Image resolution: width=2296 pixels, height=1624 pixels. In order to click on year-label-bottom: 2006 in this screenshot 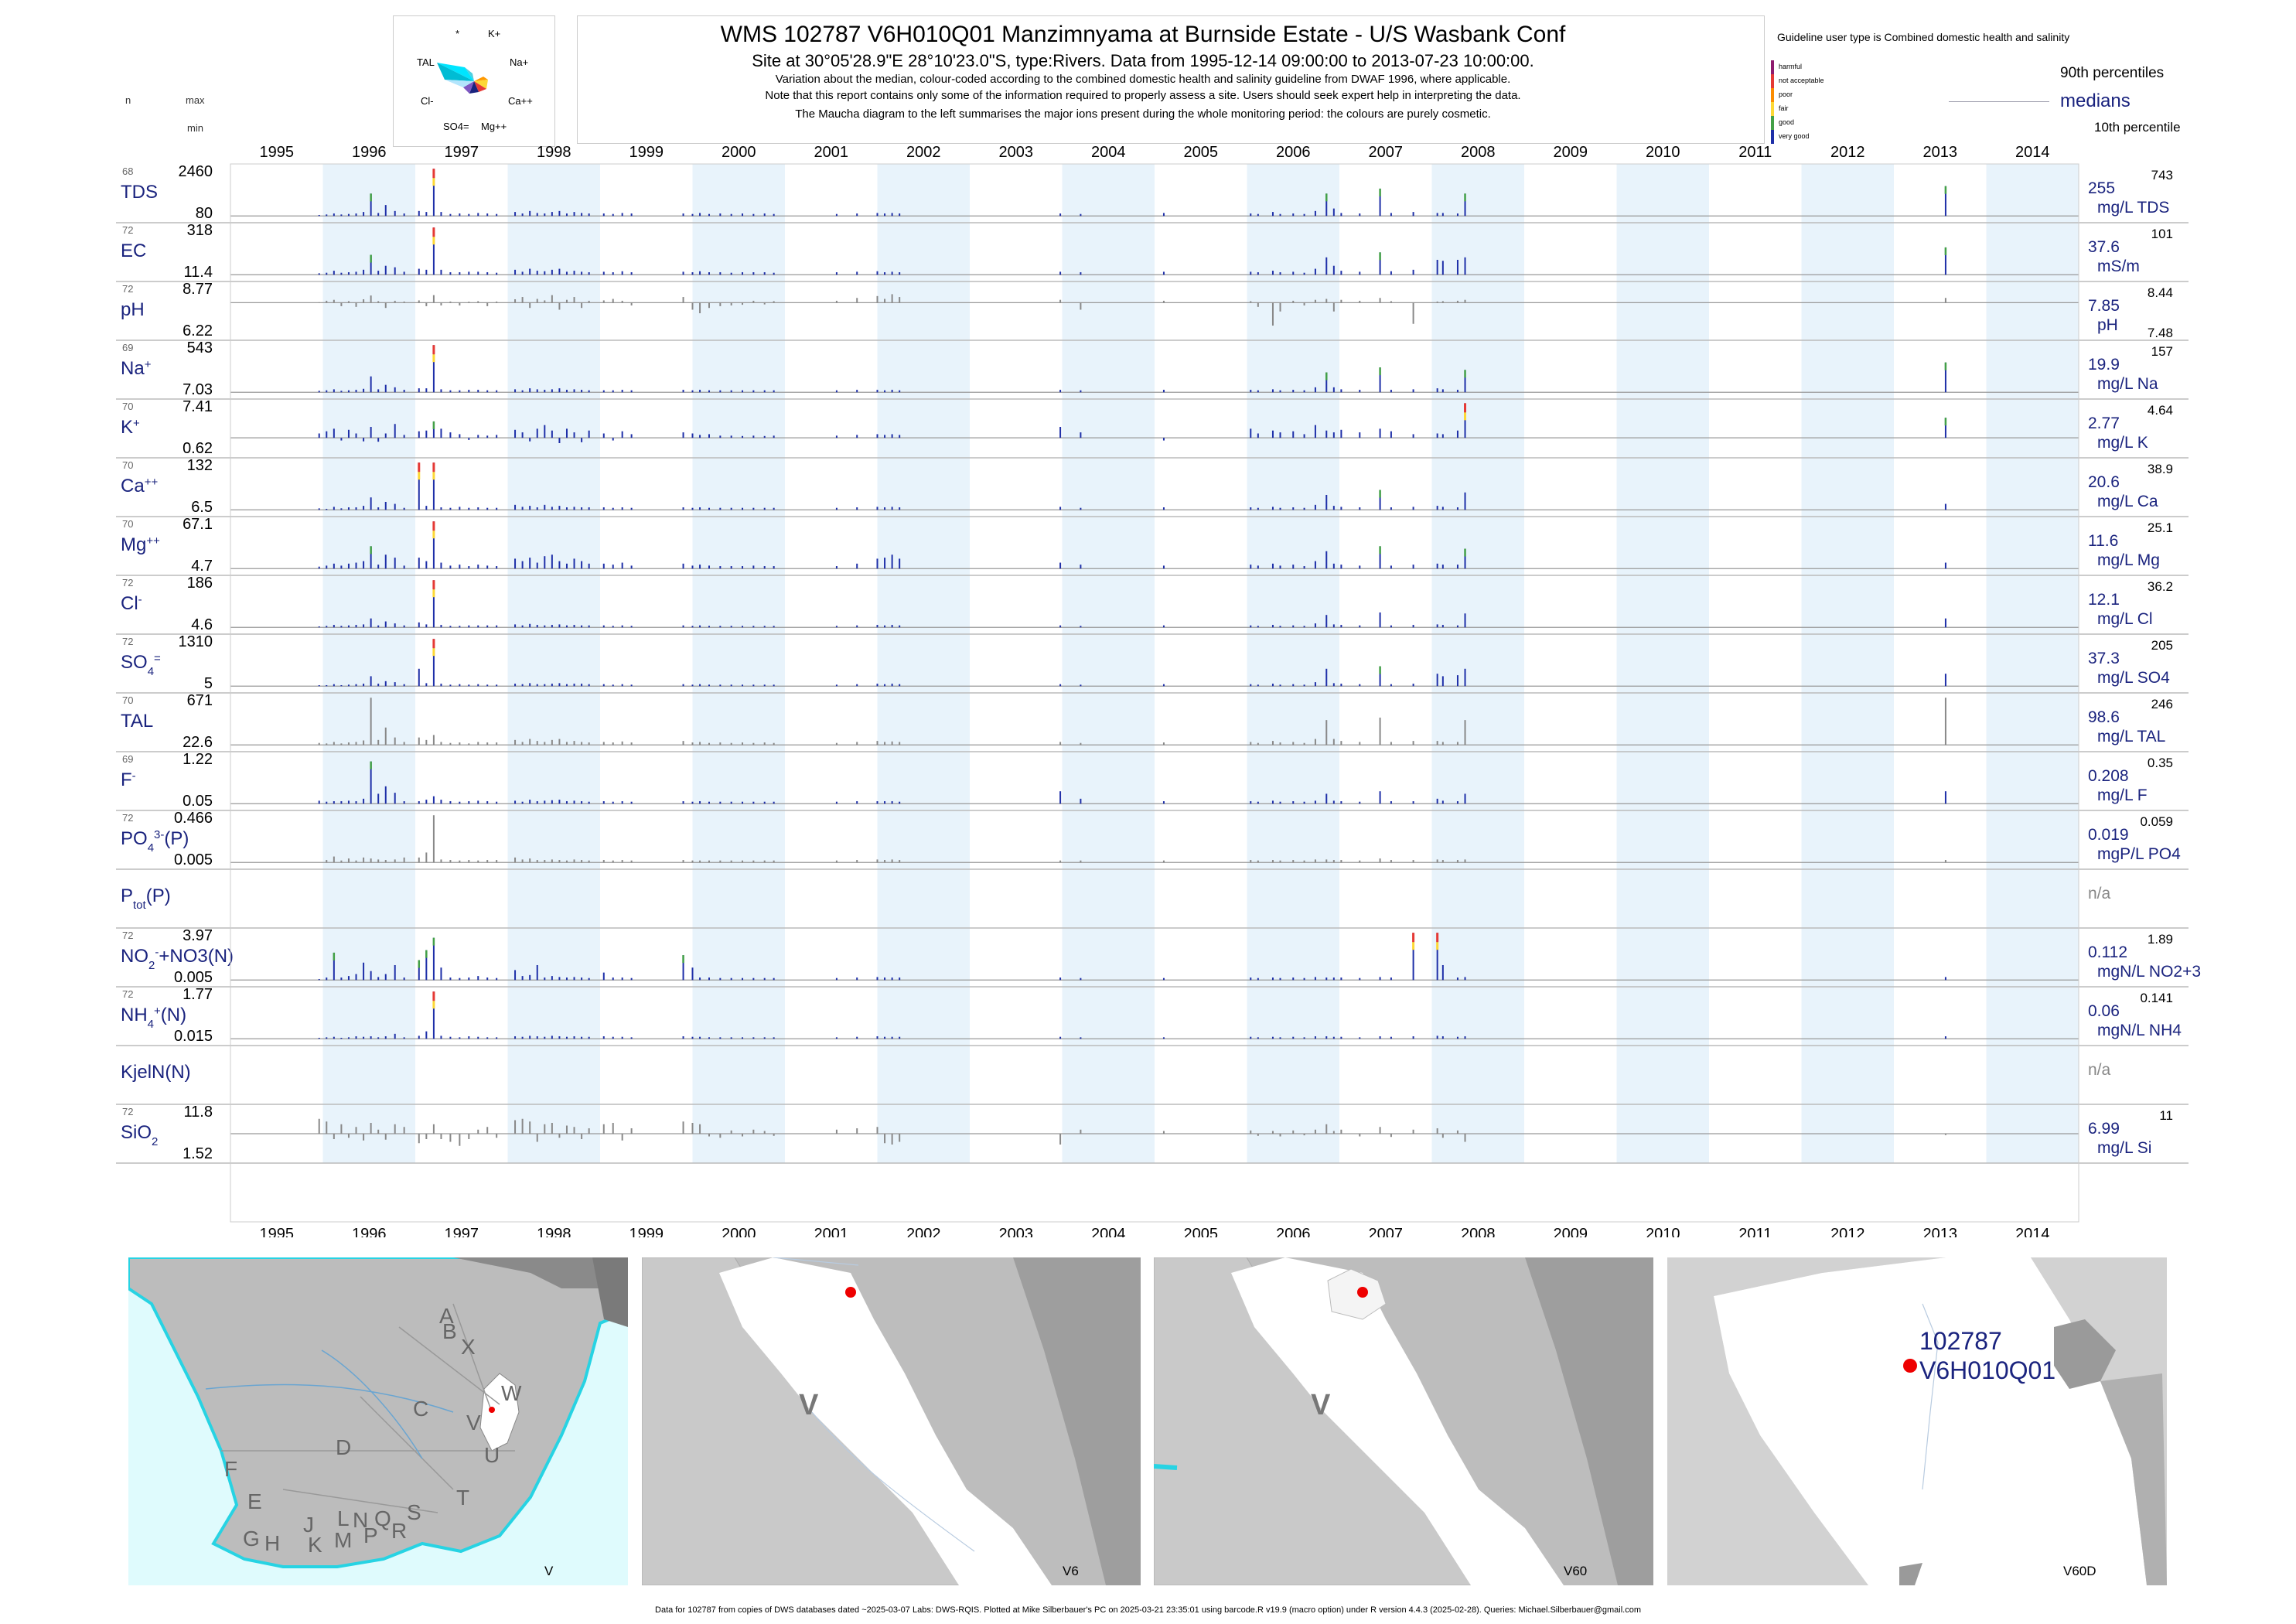, I will do `click(1293, 1231)`.